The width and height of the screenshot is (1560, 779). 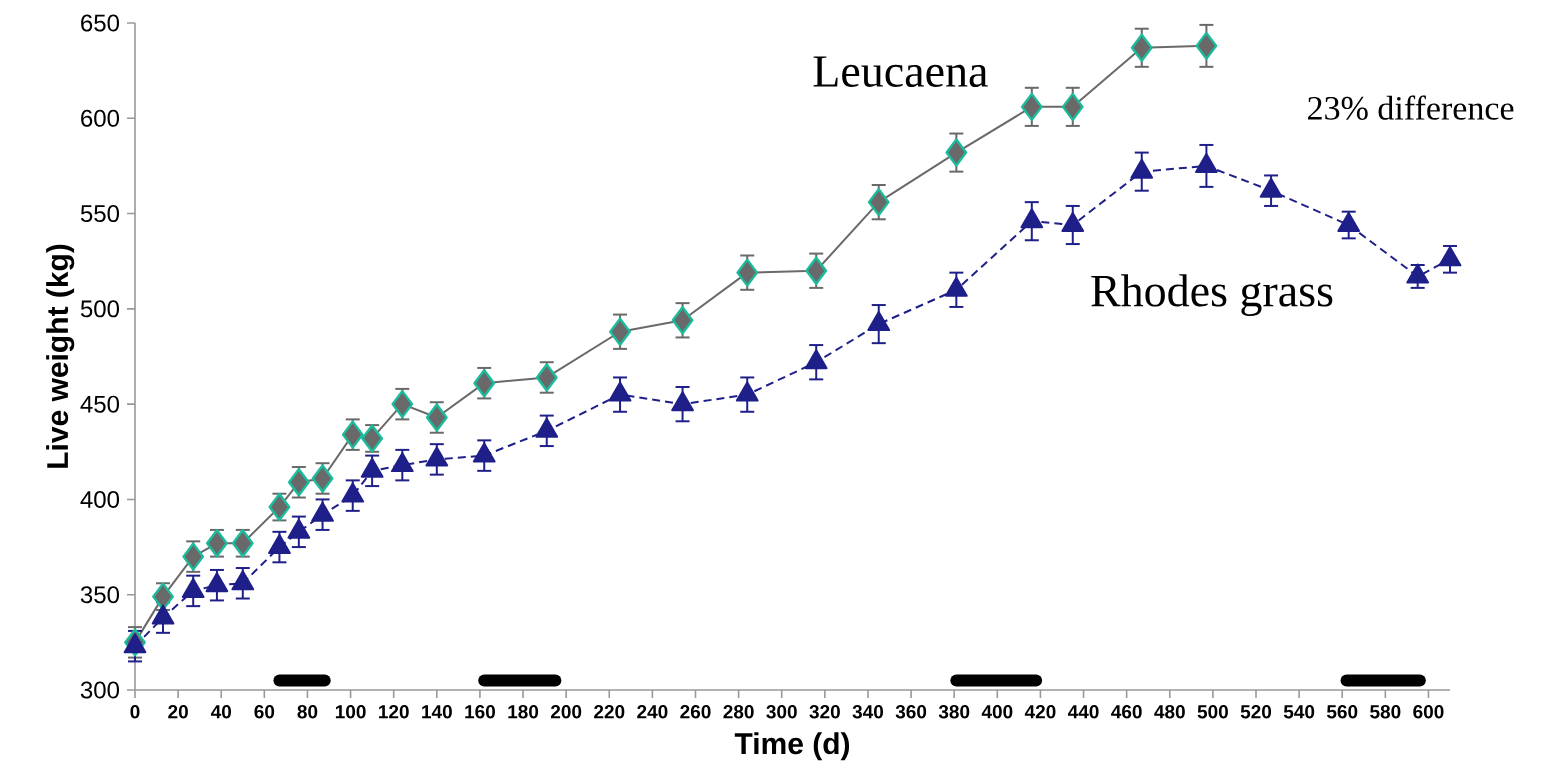 What do you see at coordinates (954, 712) in the screenshot?
I see `x-tick-label: 380` at bounding box center [954, 712].